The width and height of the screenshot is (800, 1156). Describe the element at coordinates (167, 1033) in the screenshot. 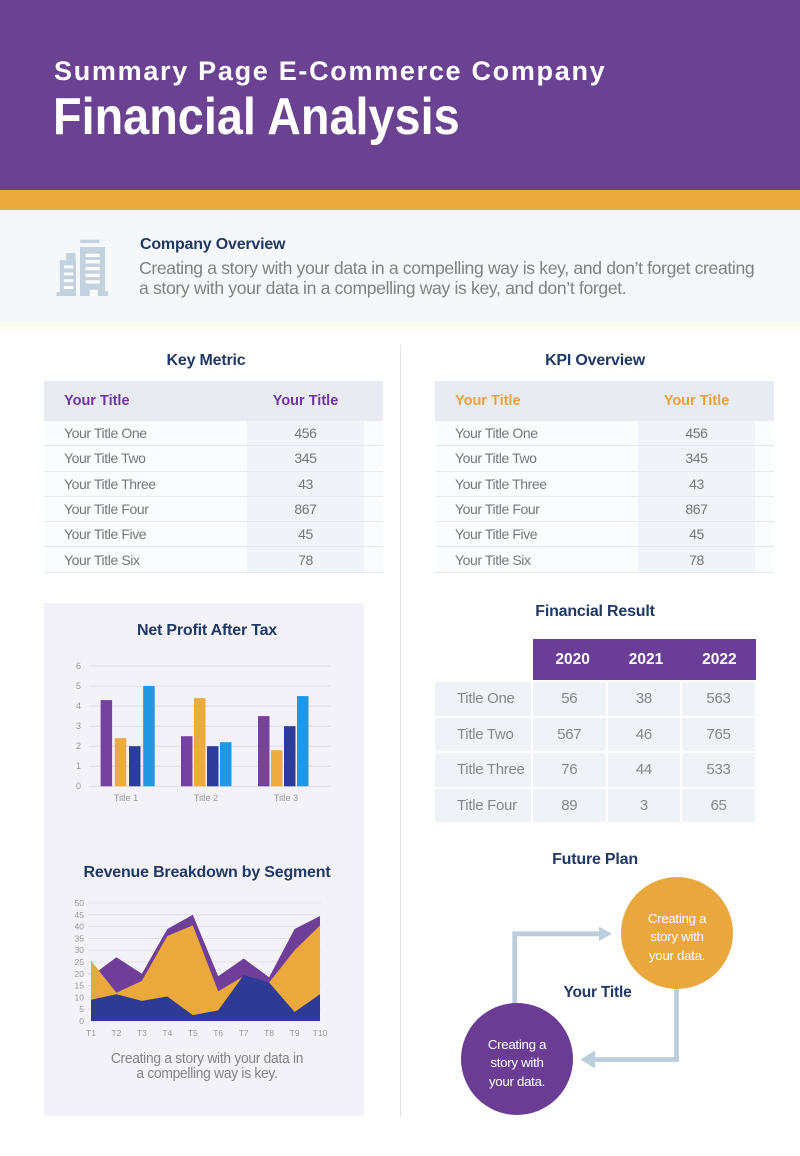

I see `svg-text: T4` at that location.